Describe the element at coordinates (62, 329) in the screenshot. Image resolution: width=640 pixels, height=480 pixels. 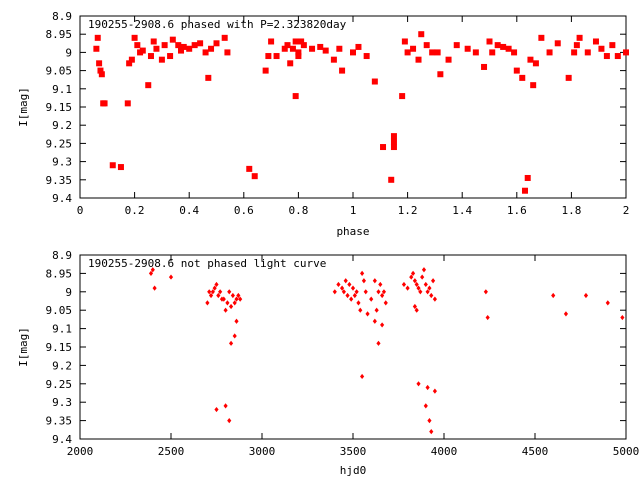
I see `y-tick-label: 9.1` at that location.